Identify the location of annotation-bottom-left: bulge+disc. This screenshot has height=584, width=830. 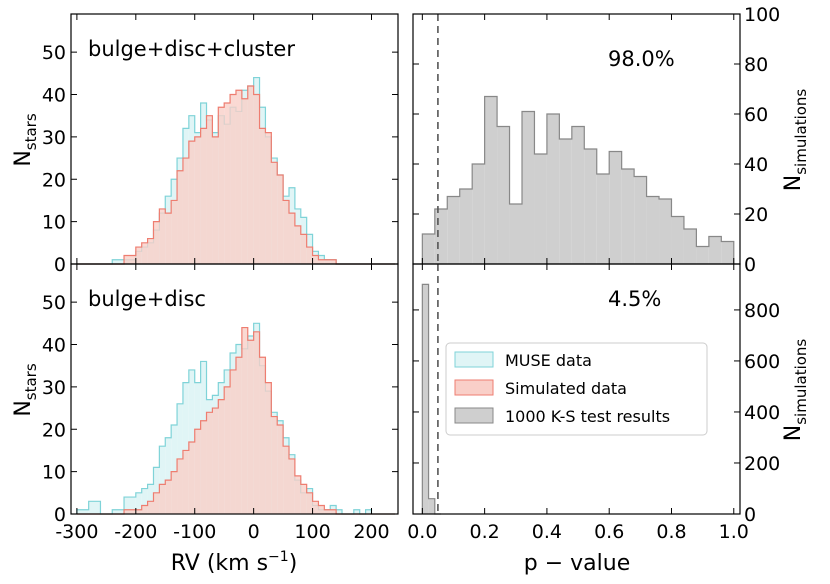
(147, 299).